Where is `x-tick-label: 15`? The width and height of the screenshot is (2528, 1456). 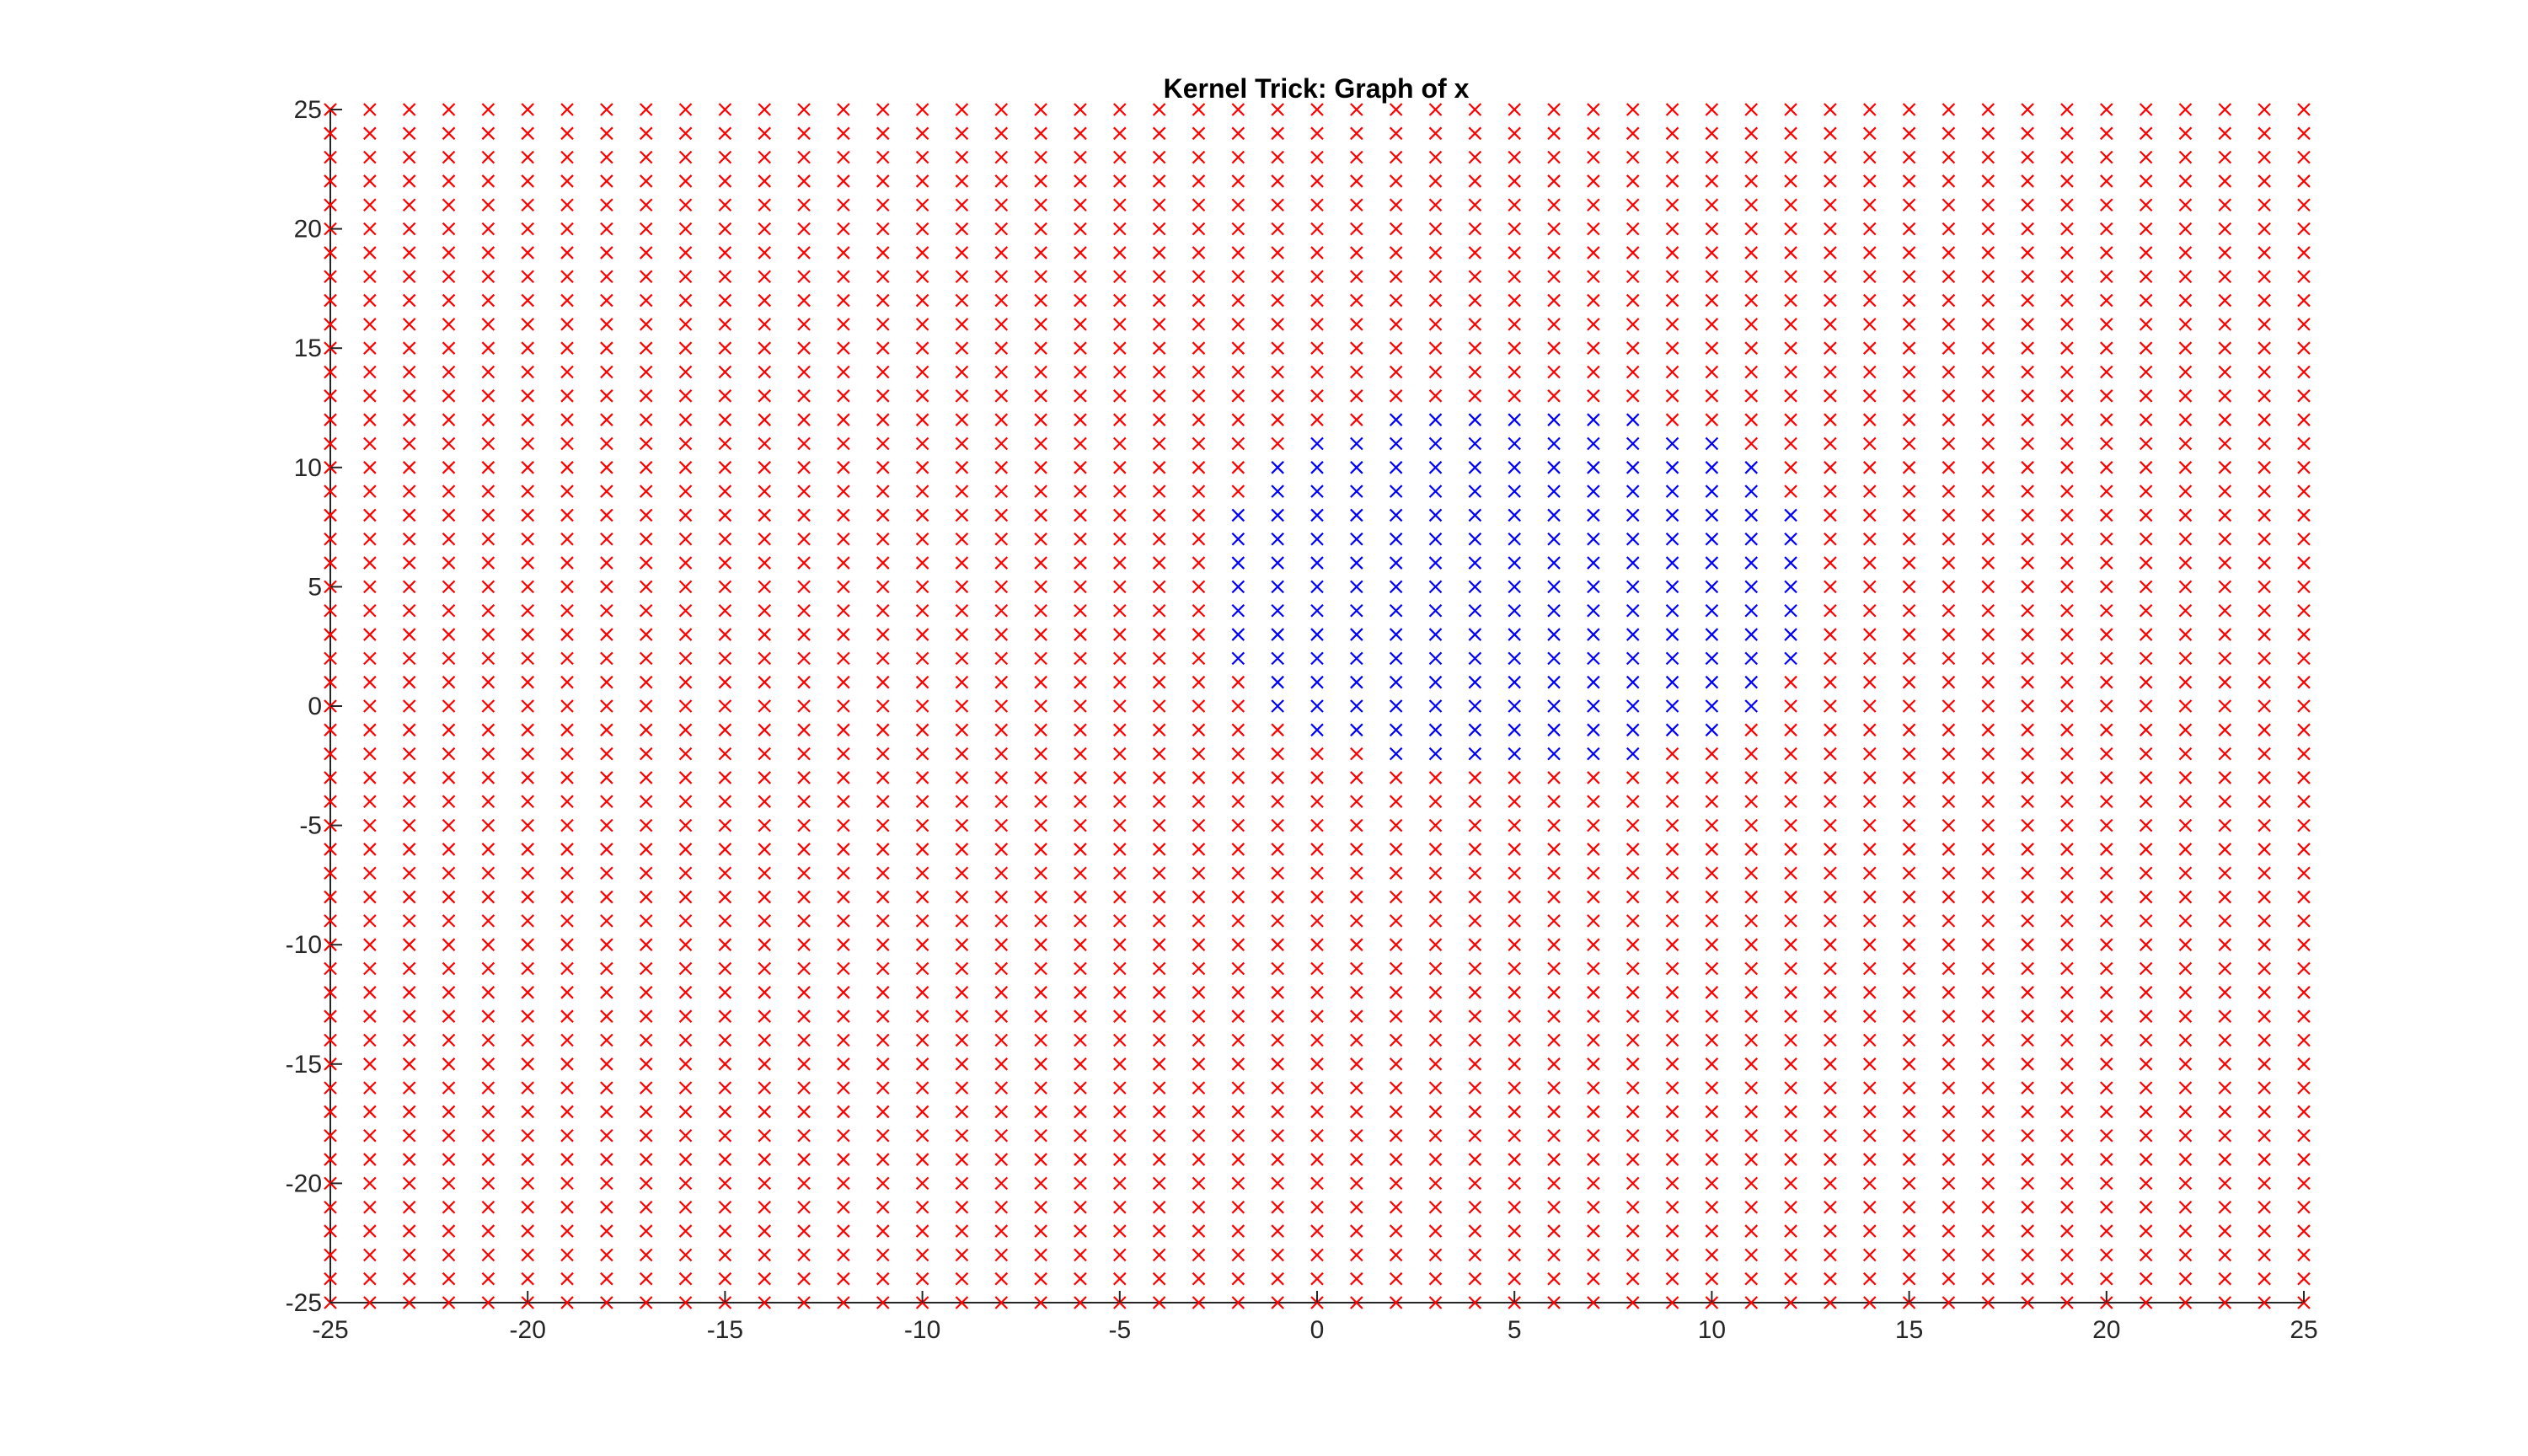 x-tick-label: 15 is located at coordinates (1909, 1330).